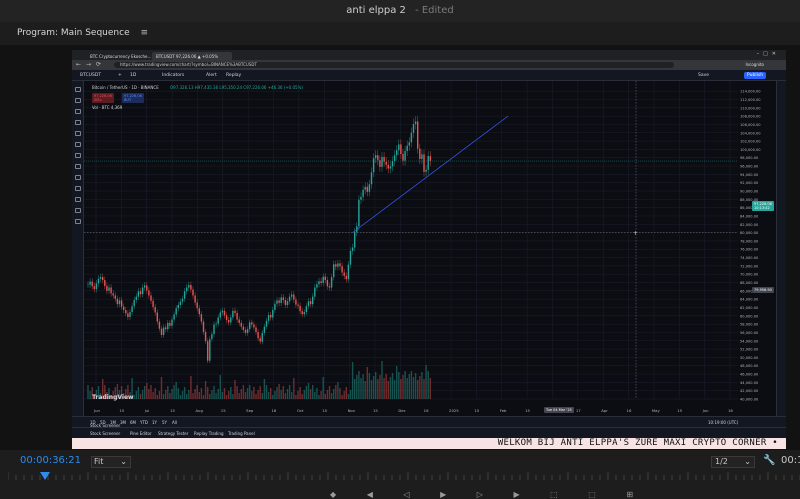 The image size is (800, 499). Describe the element at coordinates (209, 433) in the screenshot. I see `tab-replay-trading: Replay Trading` at that location.